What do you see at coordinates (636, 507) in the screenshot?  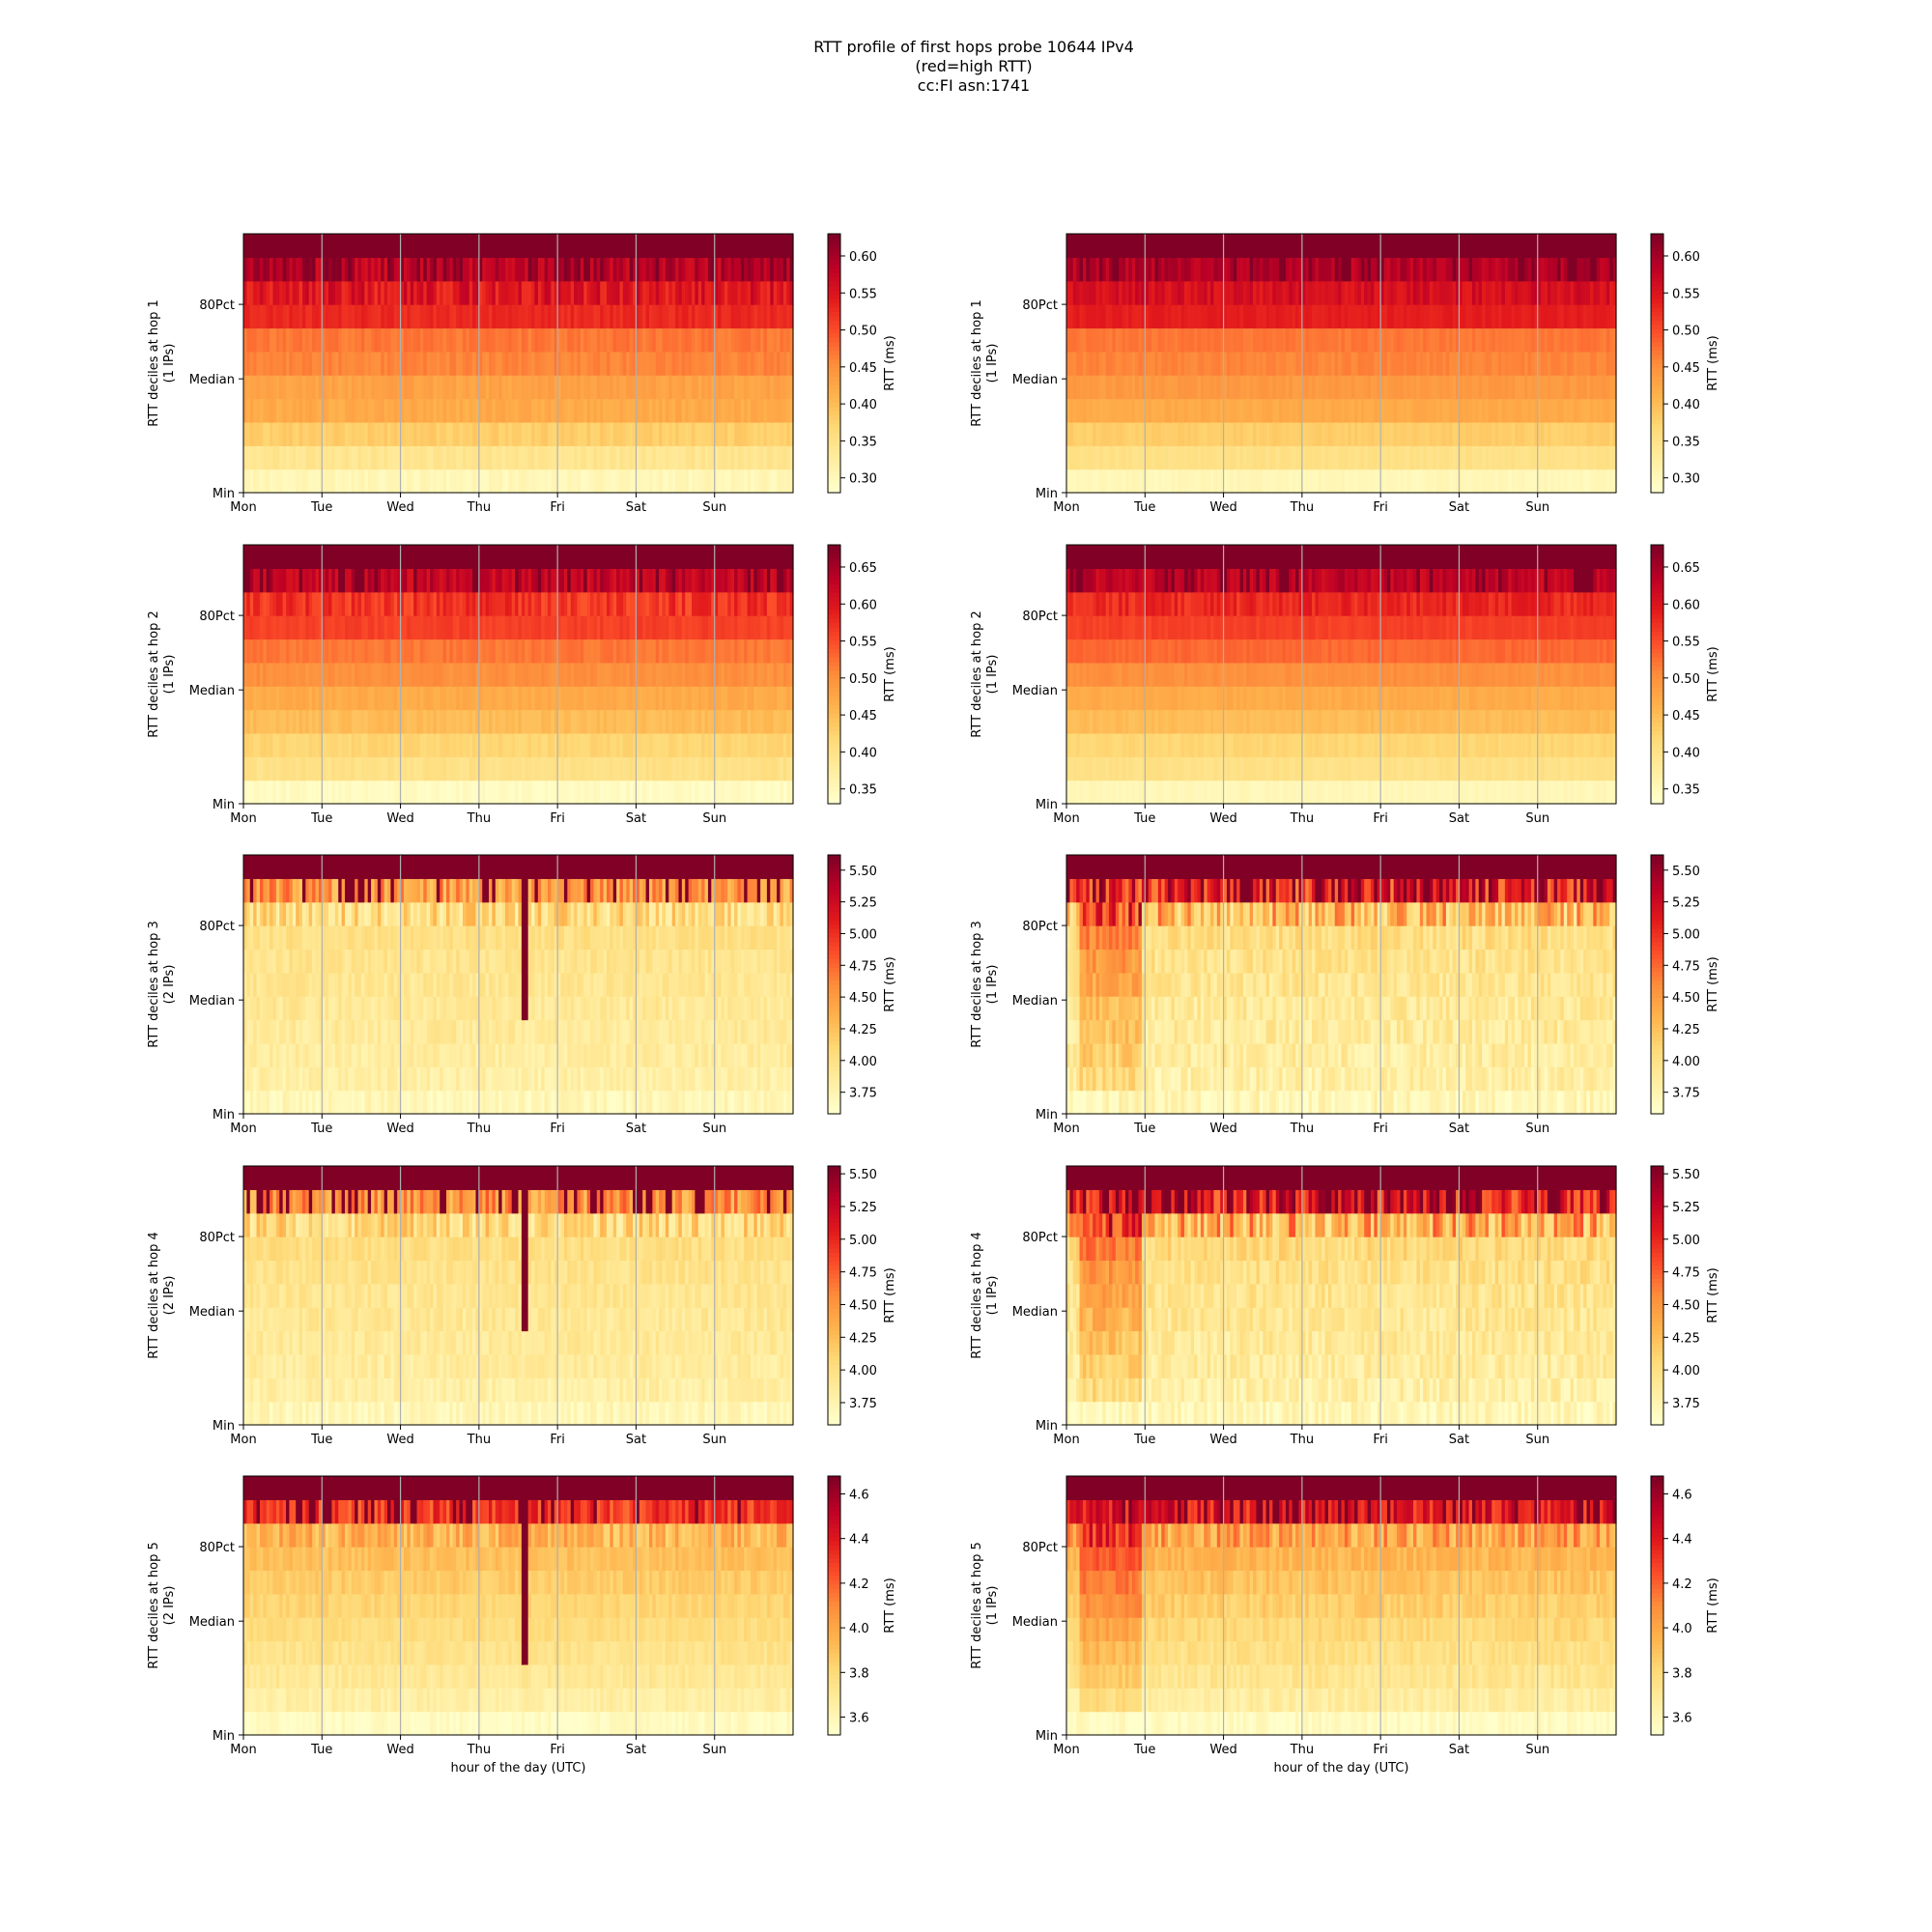 I see `x-tick-label: Sat` at bounding box center [636, 507].